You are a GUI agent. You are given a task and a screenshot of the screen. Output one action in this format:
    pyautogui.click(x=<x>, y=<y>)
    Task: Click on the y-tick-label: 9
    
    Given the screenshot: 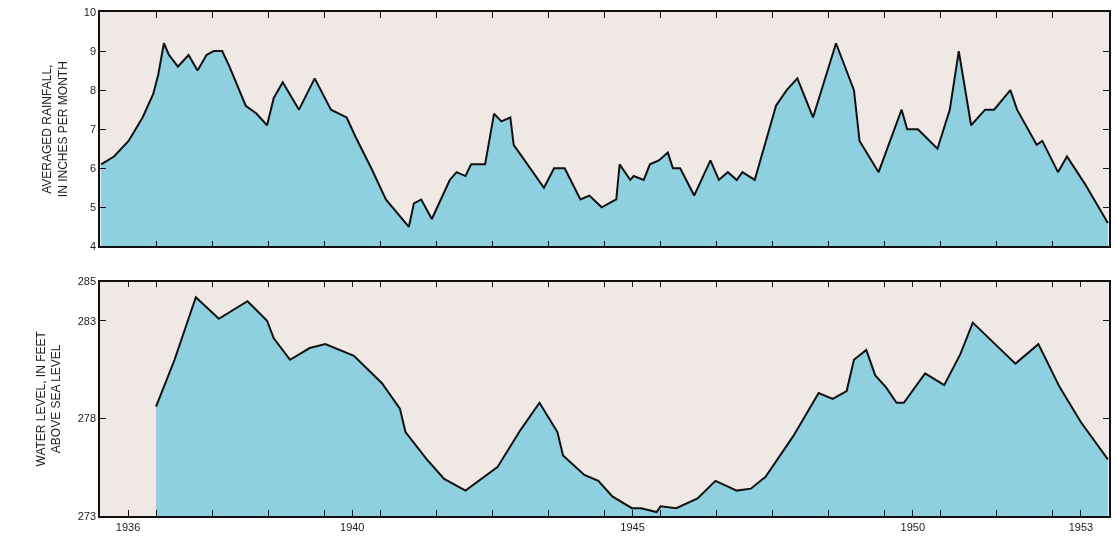 What is the action you would take?
    pyautogui.click(x=93, y=50)
    